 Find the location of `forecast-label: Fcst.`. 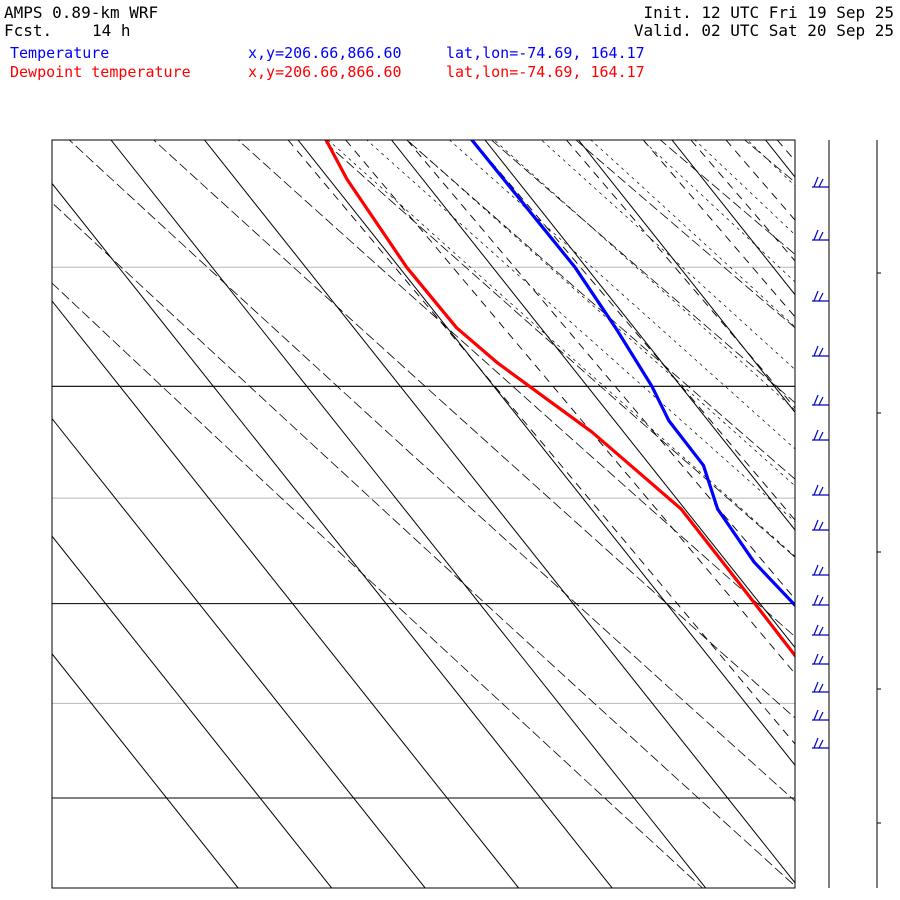

forecast-label: Fcst. is located at coordinates (28, 30).